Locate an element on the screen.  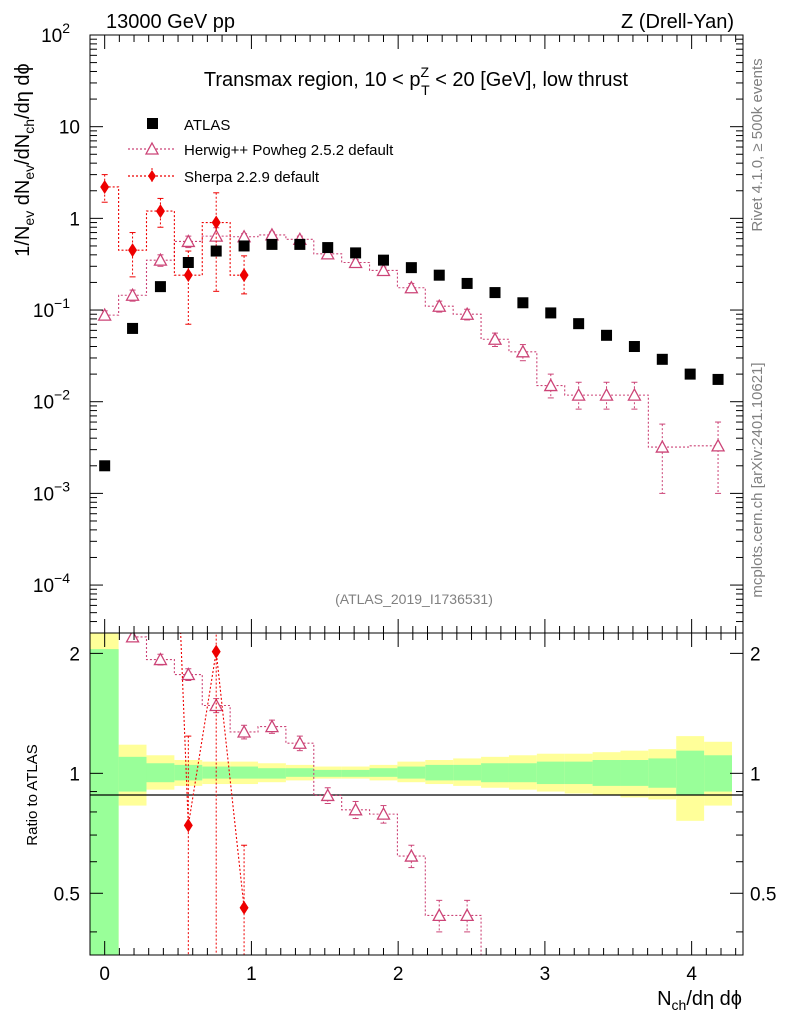
legend-atlas-marker is located at coordinates (152, 123).